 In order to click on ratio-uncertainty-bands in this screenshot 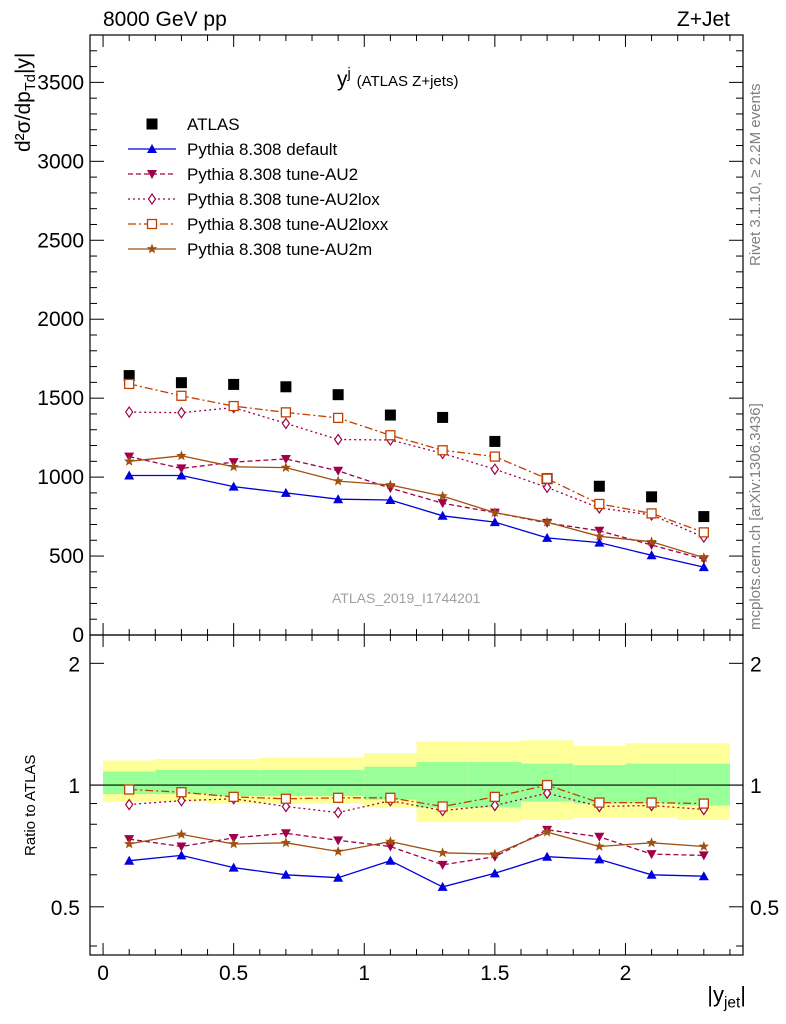, I will do `click(416, 781)`.